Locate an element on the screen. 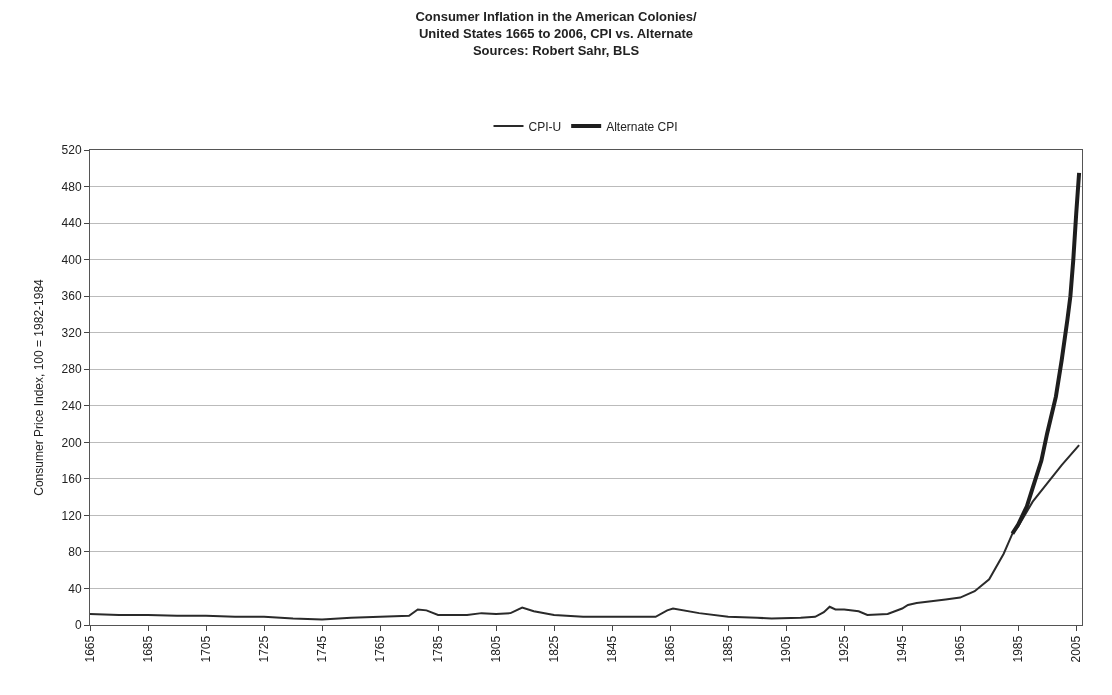 The height and width of the screenshot is (695, 1112). legend-label: Alternate CPI is located at coordinates (642, 126).